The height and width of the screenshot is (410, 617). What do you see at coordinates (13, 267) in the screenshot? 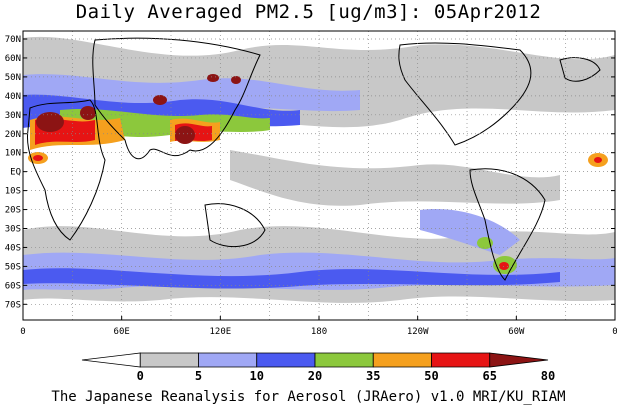
I see `lat-label: 50S` at bounding box center [13, 267].